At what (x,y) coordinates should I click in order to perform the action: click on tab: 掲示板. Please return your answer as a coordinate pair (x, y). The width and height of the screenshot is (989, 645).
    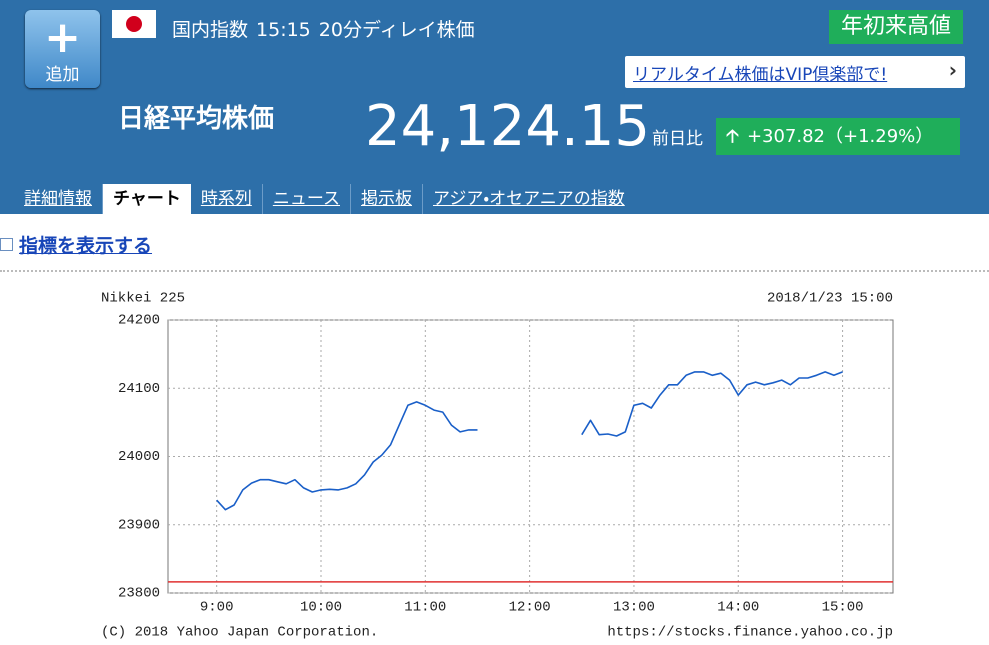
    Looking at the image, I should click on (387, 199).